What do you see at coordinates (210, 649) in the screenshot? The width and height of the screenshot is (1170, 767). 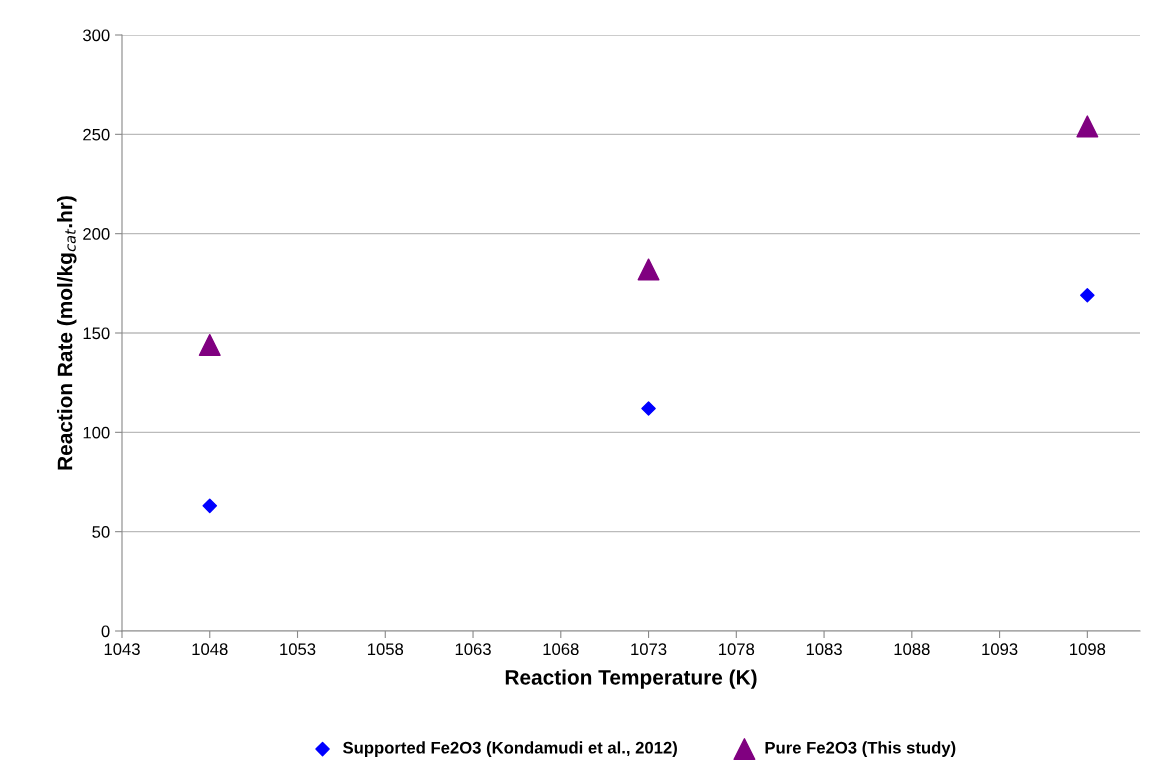 I see `x-tick-label: 1048` at bounding box center [210, 649].